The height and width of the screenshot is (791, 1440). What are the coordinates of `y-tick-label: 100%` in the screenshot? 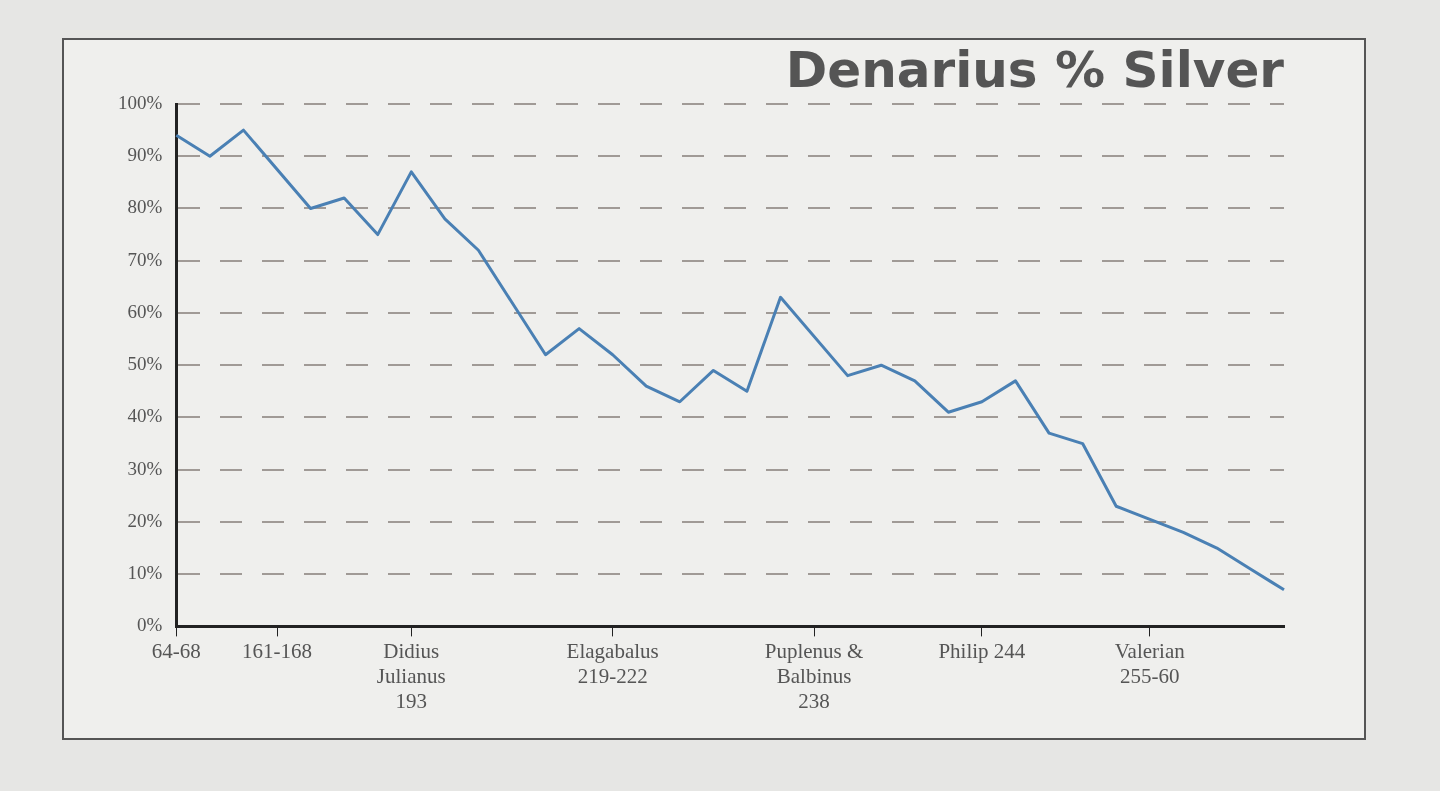 It's located at (140, 102).